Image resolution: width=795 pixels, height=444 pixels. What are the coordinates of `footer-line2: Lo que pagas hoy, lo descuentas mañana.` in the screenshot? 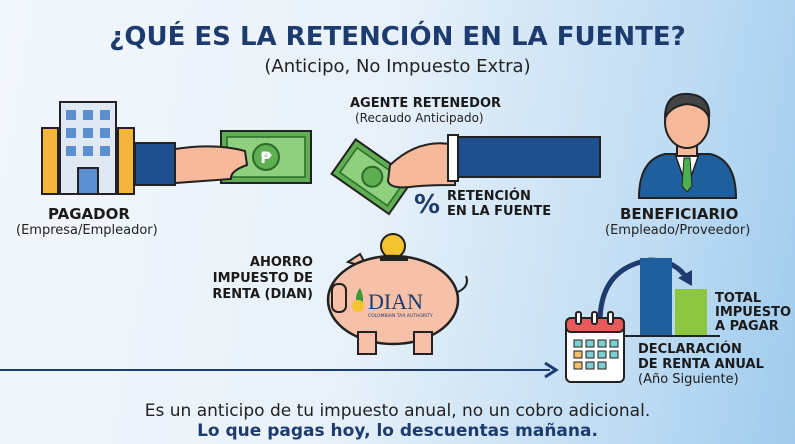 It's located at (397, 431).